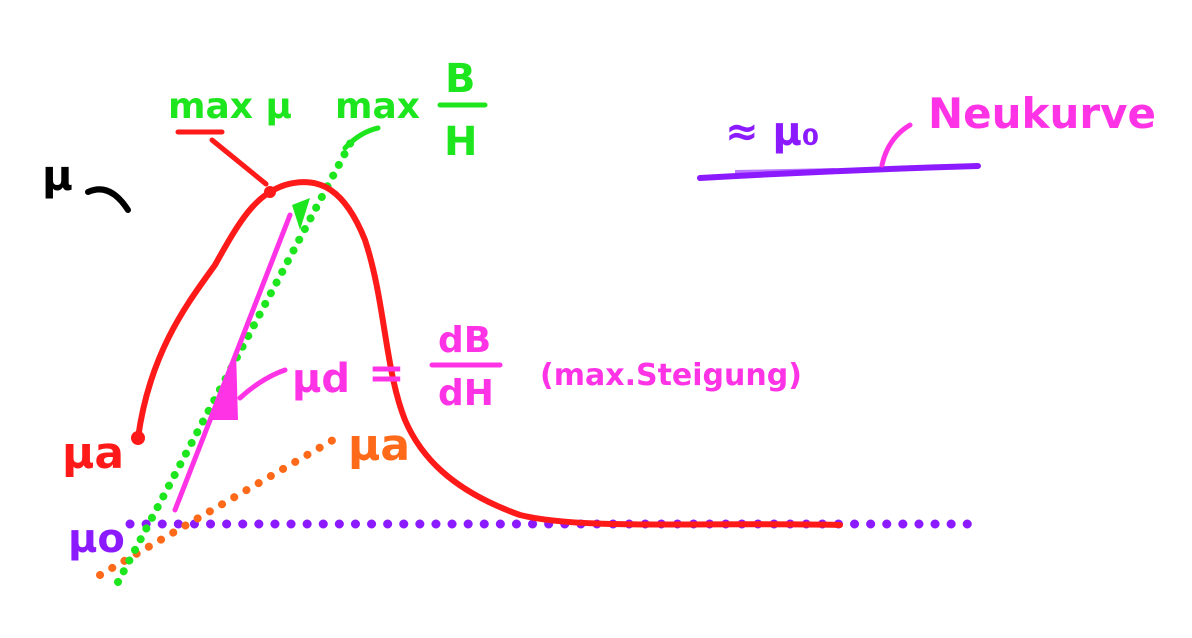 The width and height of the screenshot is (1192, 638). Describe the element at coordinates (270, 192) in the screenshot. I see `max-mu-point` at that location.